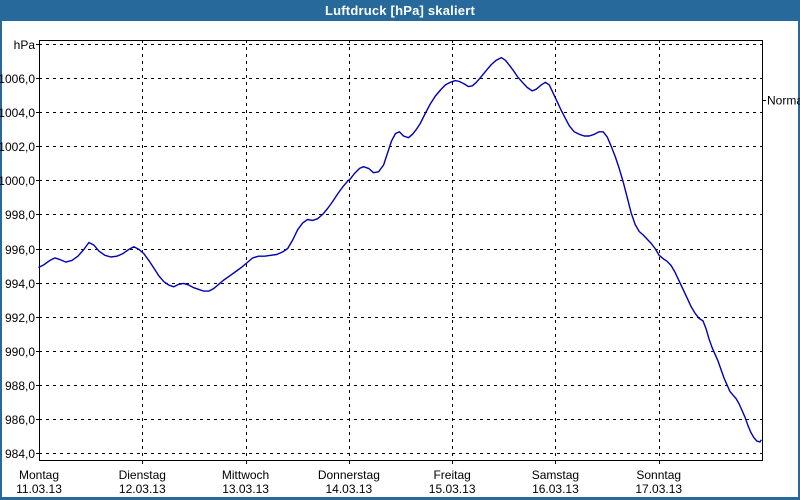  What do you see at coordinates (451, 475) in the screenshot?
I see `x-day-name: Freitag` at bounding box center [451, 475].